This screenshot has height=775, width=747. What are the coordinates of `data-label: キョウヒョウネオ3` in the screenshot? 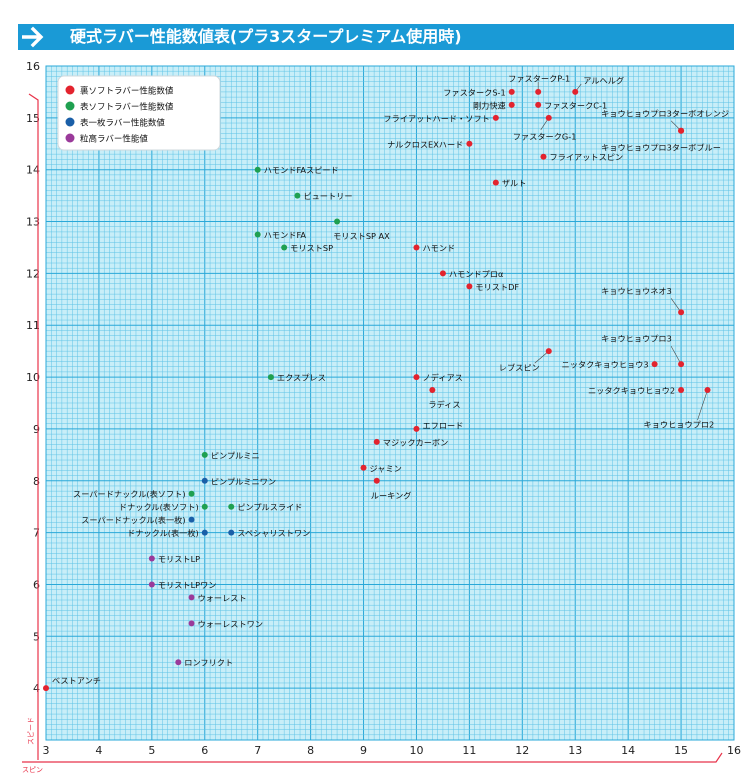 It's located at (636, 291).